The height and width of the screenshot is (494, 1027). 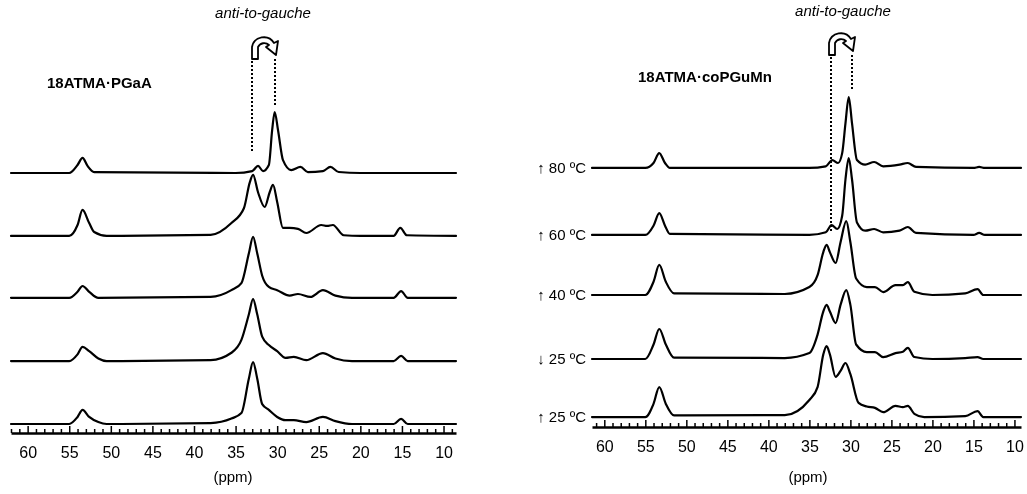 What do you see at coordinates (562, 417) in the screenshot?
I see `series-label: ↑ 25 ºC` at bounding box center [562, 417].